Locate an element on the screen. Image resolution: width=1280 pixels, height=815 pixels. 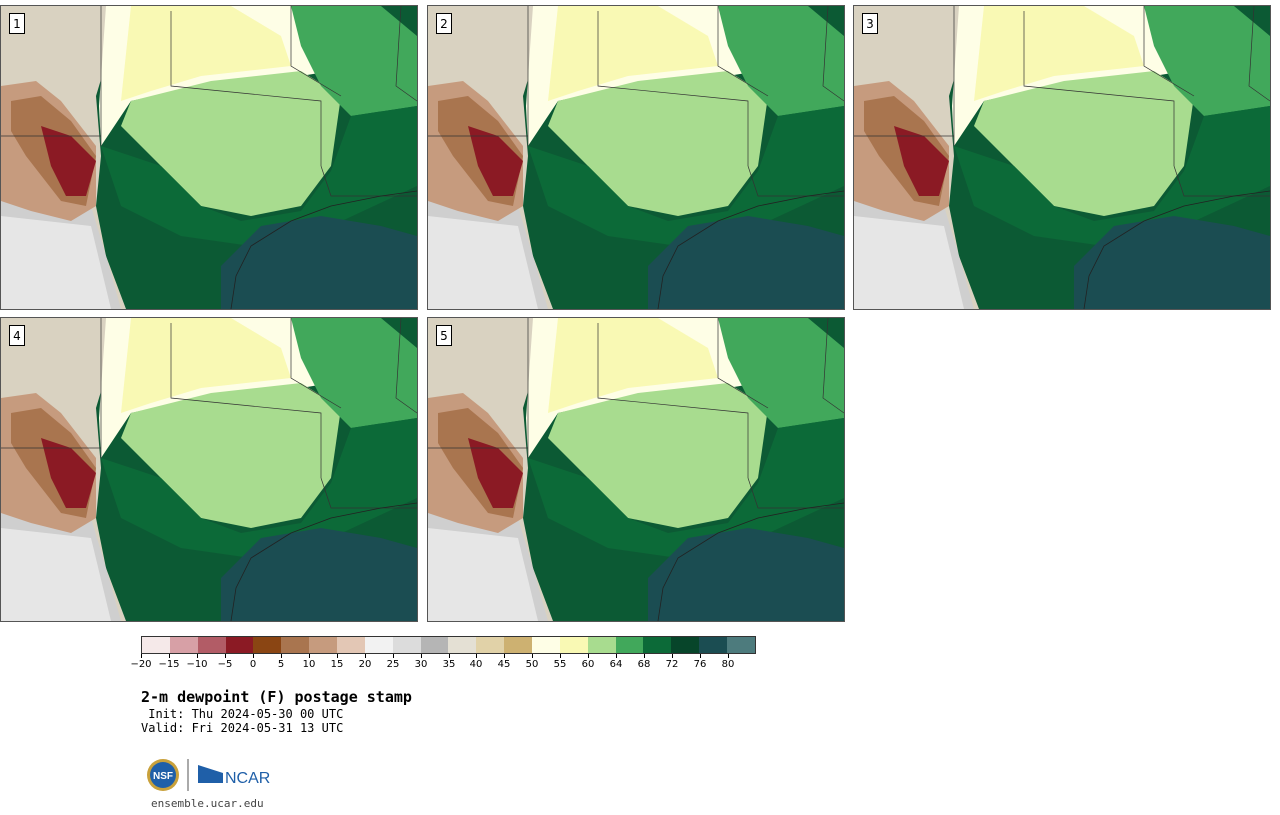
tick-label: 40 is located at coordinates (476, 664).